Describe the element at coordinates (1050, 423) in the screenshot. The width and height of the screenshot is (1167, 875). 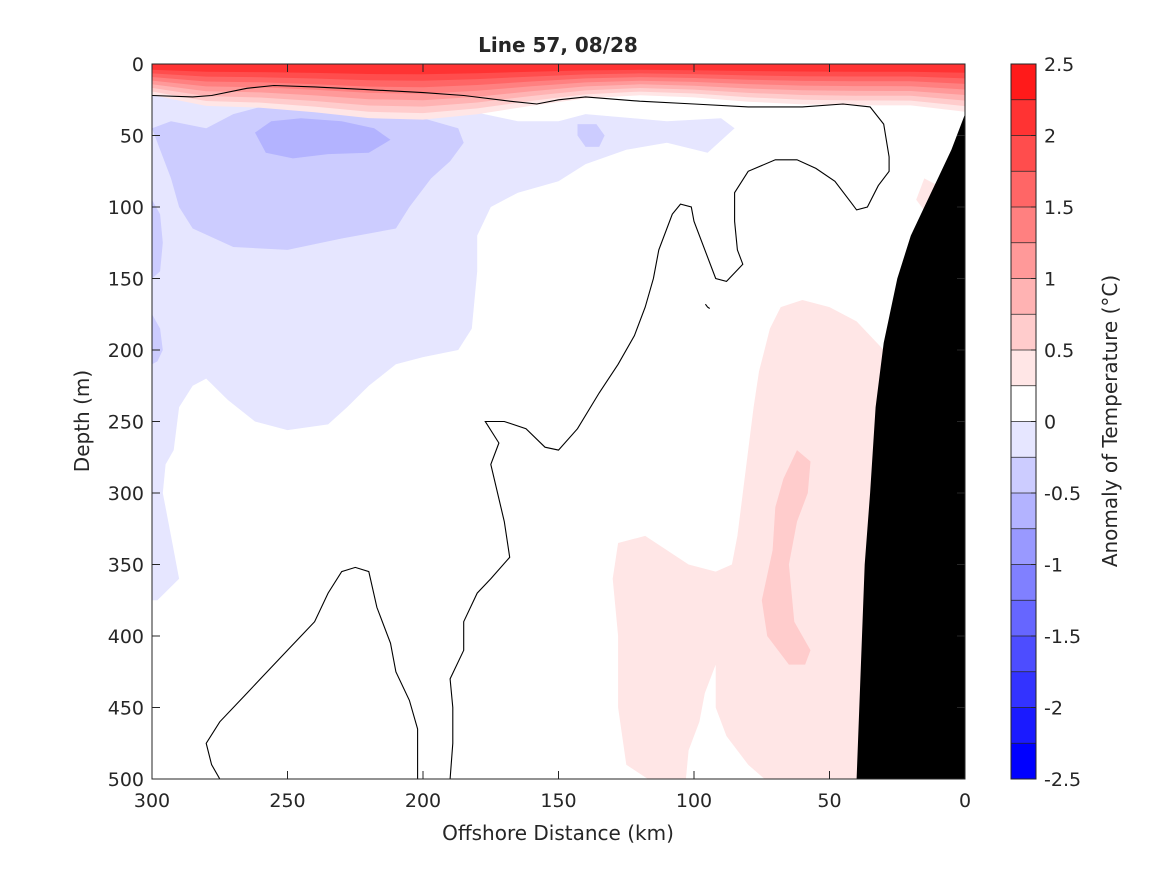
I see `colorbar-tick-label: 0` at that location.